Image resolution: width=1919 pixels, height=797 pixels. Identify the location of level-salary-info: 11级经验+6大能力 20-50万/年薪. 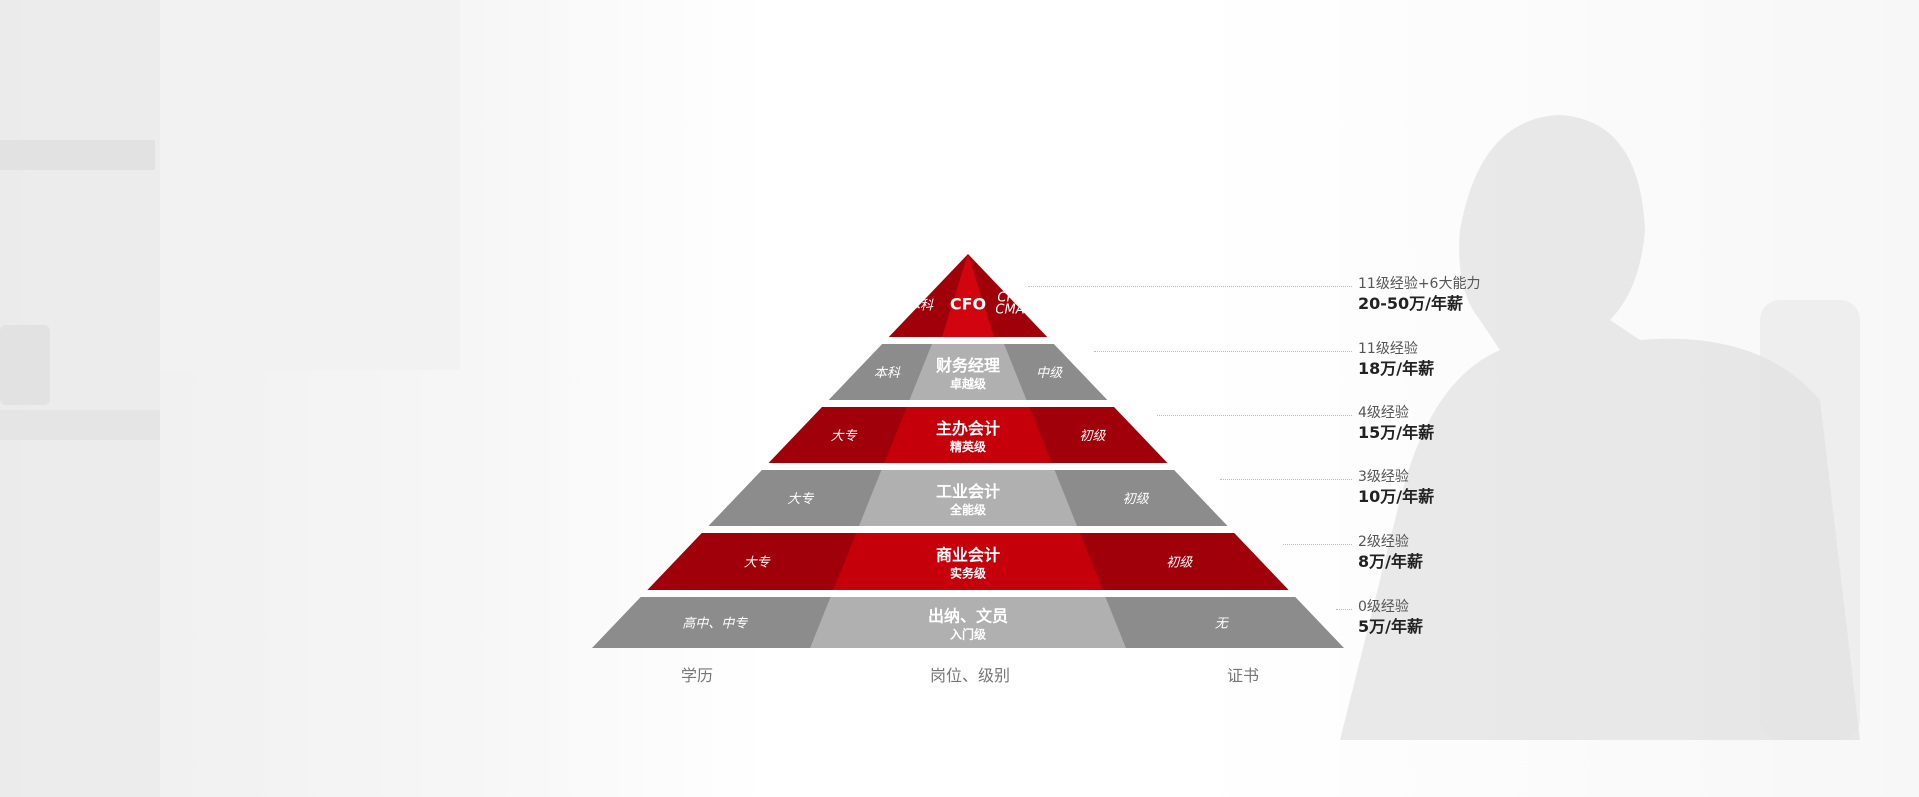
(1419, 295).